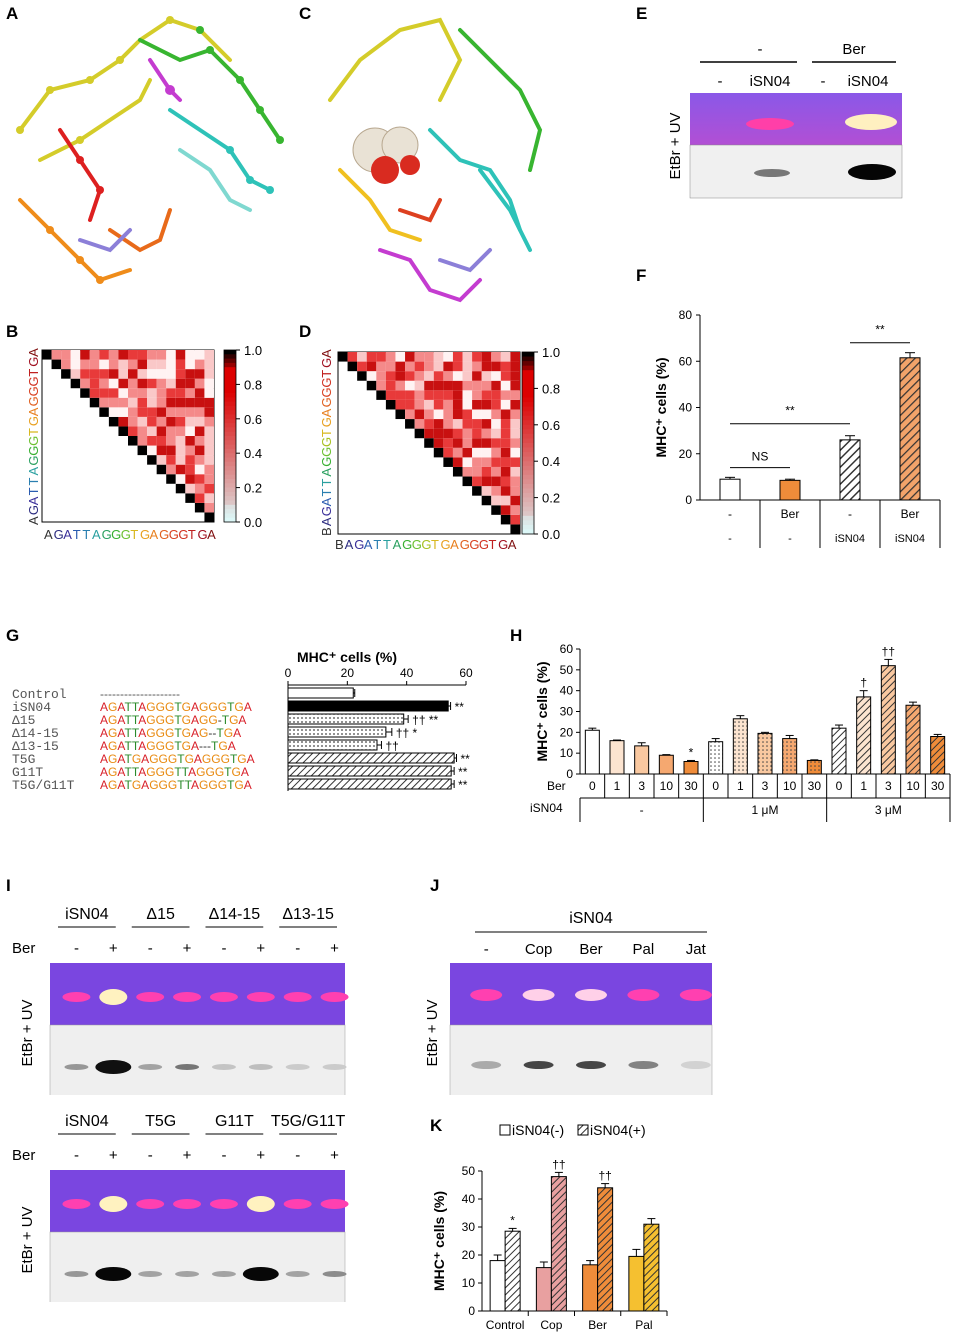 This screenshot has width=955, height=1339. Describe the element at coordinates (13, 635) in the screenshot. I see `panel-label-g: G` at that location.